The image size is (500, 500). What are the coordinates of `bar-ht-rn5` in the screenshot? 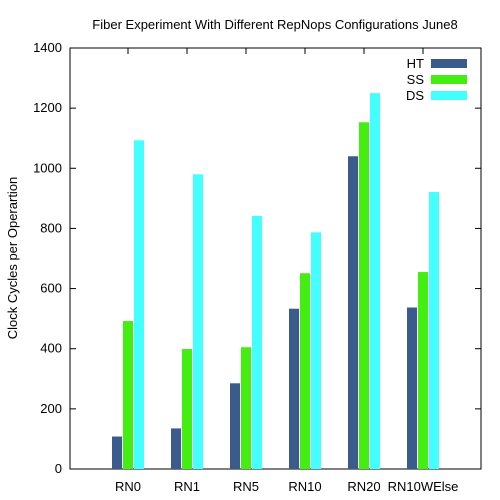 It's located at (235, 426).